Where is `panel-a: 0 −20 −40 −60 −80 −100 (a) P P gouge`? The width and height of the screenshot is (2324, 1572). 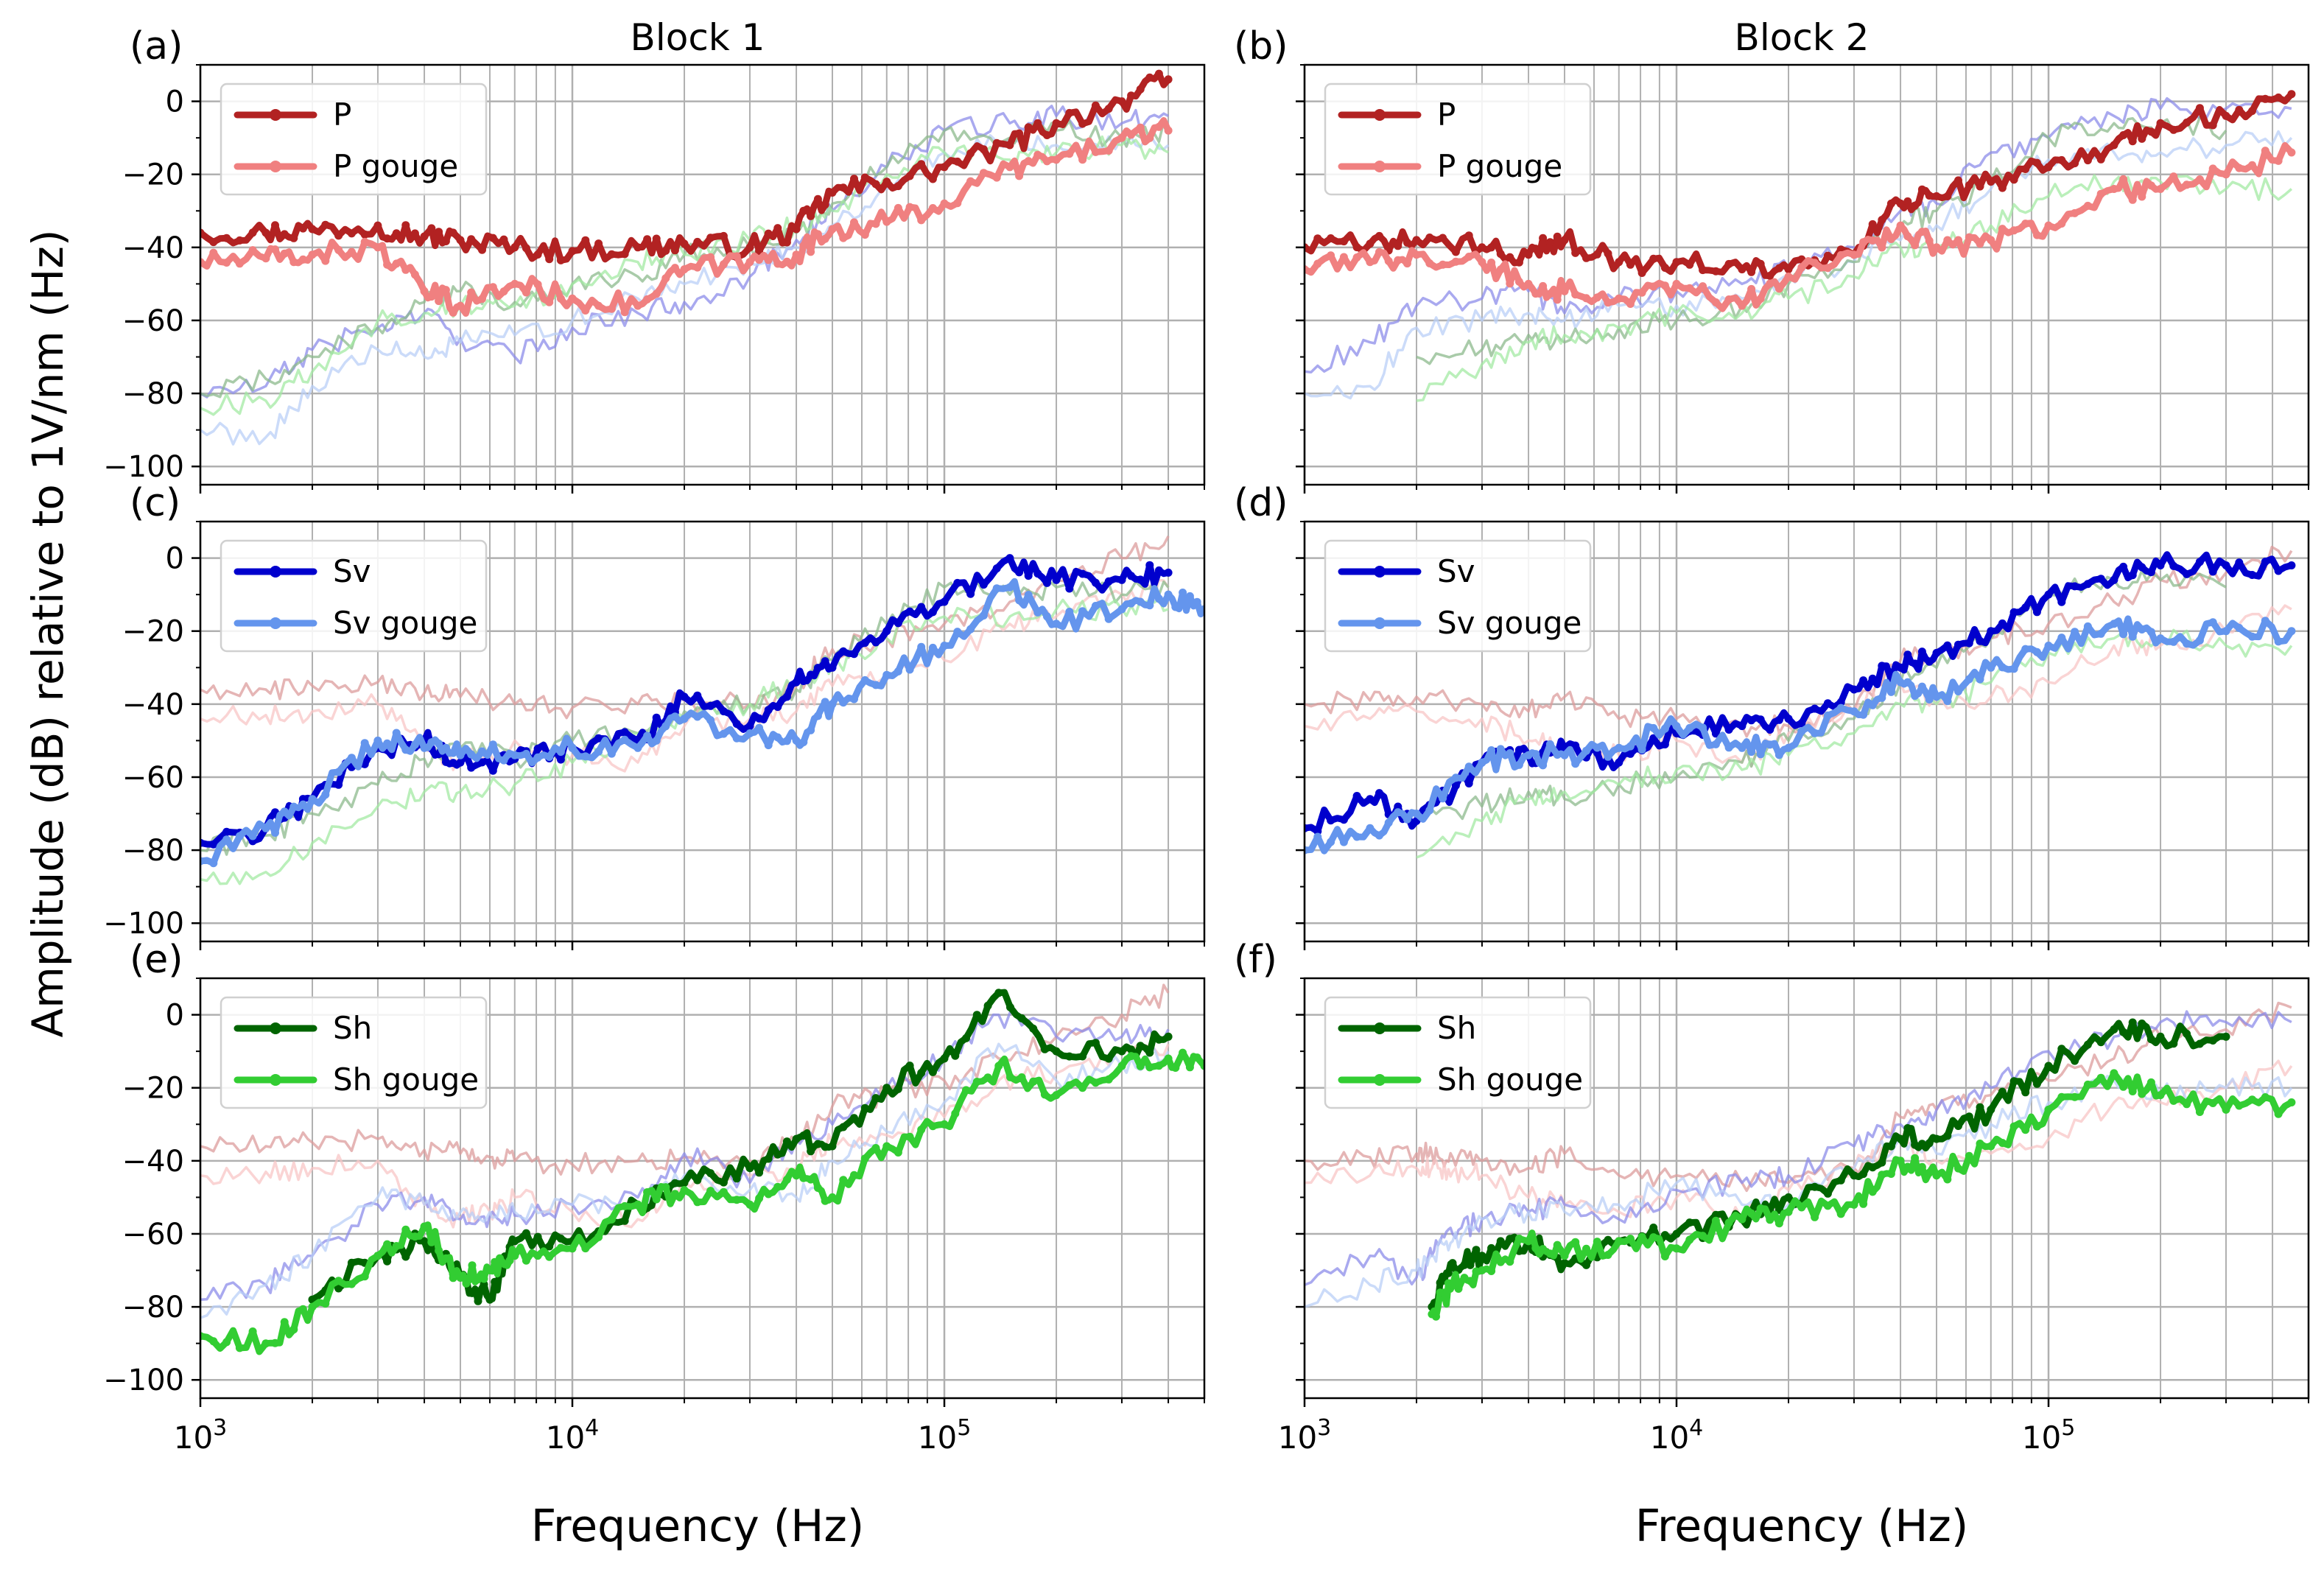
panel-a: 0 −20 −40 −60 −80 −100 (a) P P gouge is located at coordinates (654, 259).